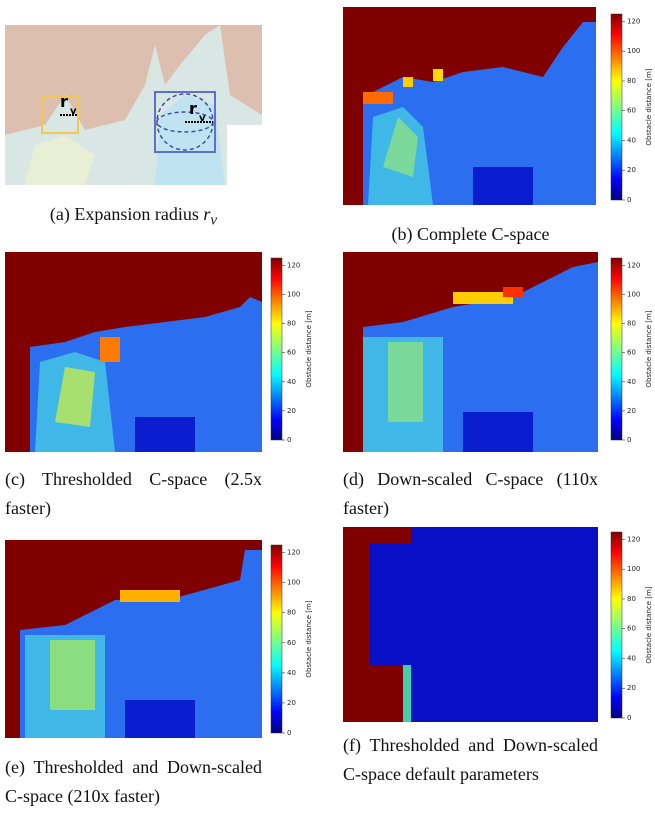  What do you see at coordinates (470, 234) in the screenshot?
I see `caption: (b) Complete C-space` at bounding box center [470, 234].